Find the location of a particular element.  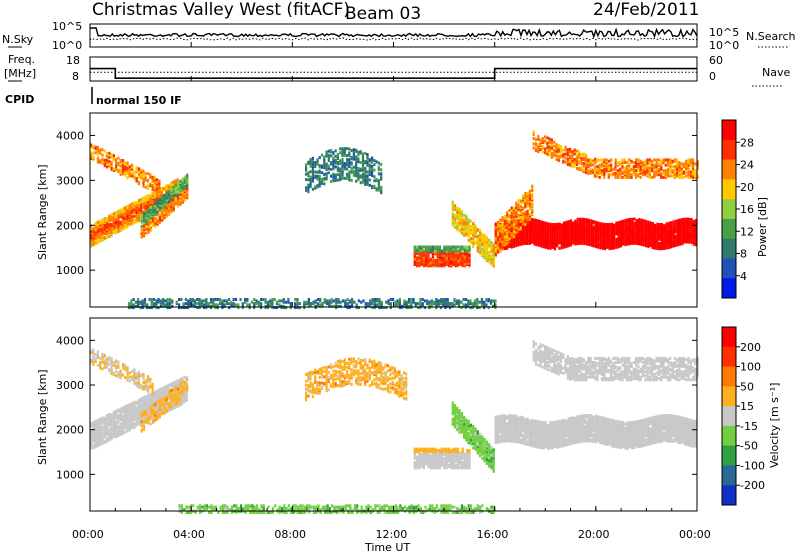

power-colorbar-swatch is located at coordinates (729, 229).